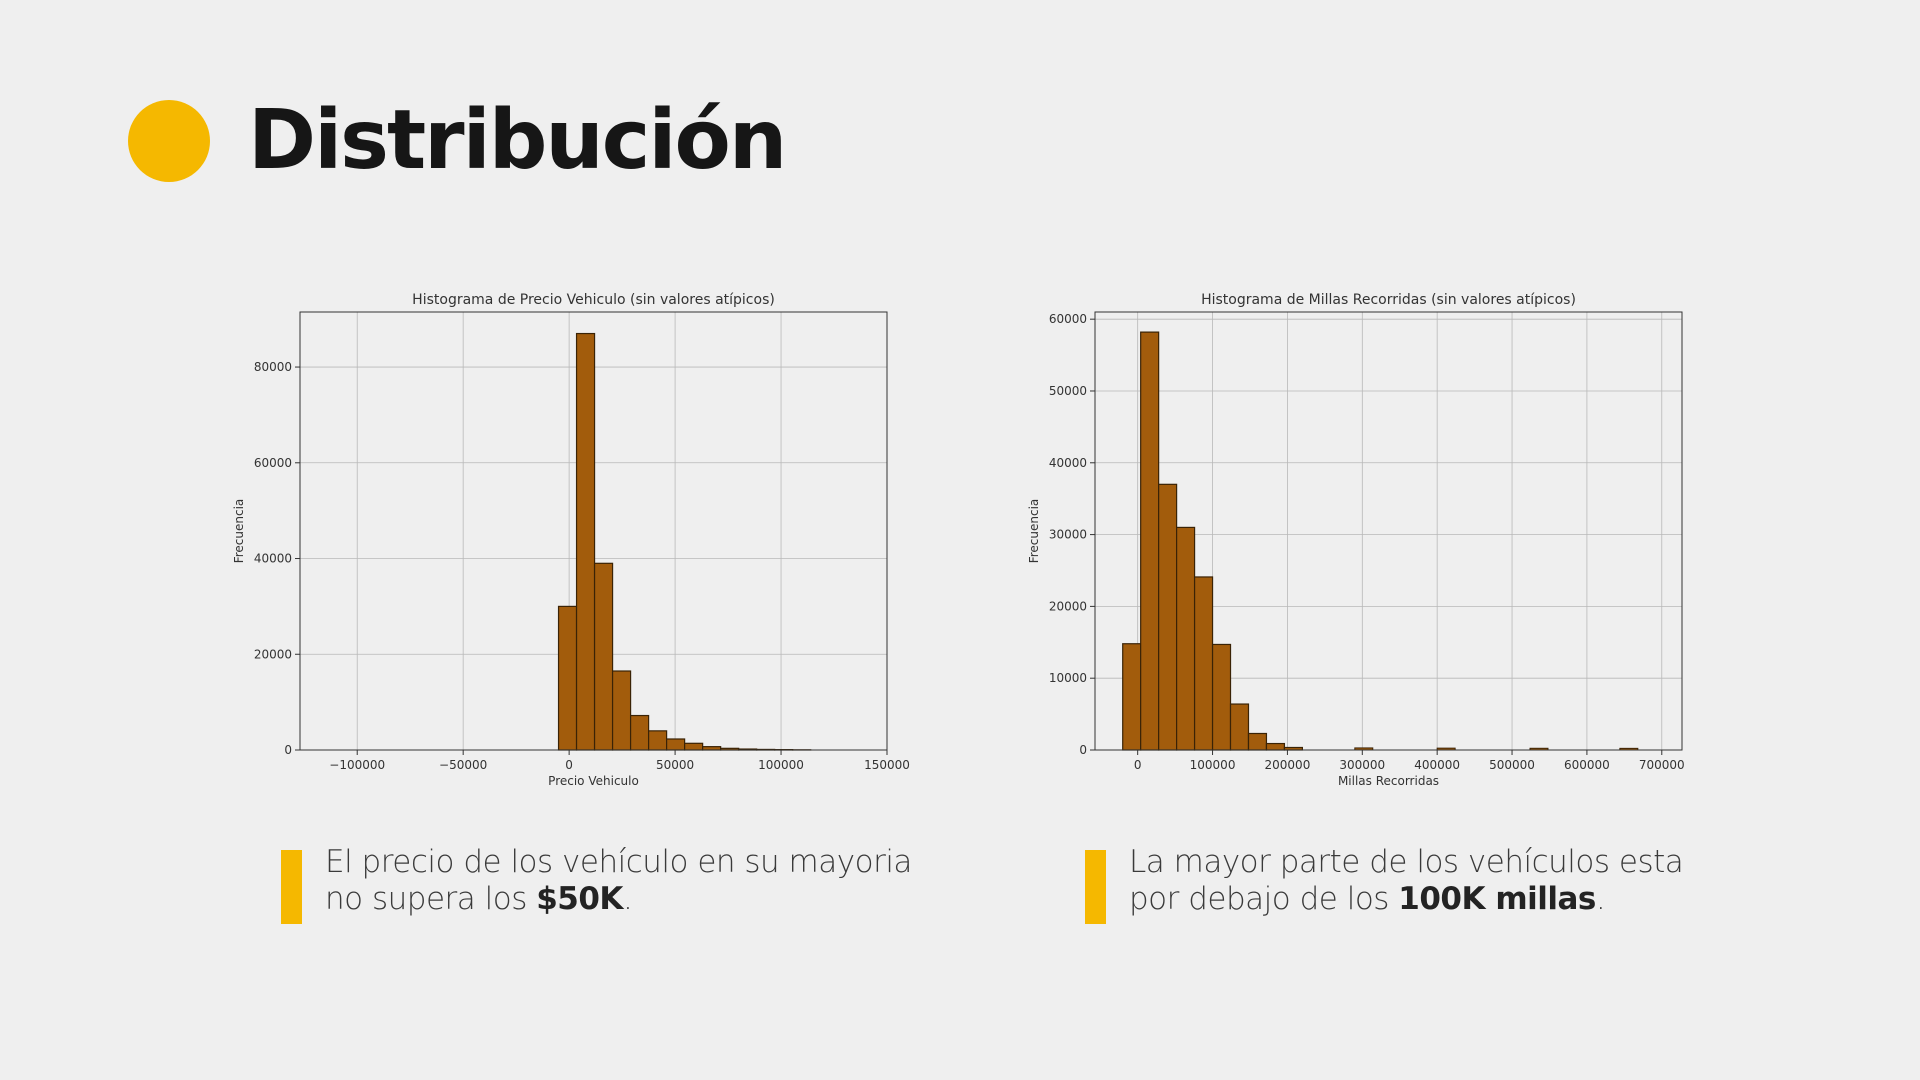  Describe the element at coordinates (887, 765) in the screenshot. I see `x-tick-label: 150000` at that location.